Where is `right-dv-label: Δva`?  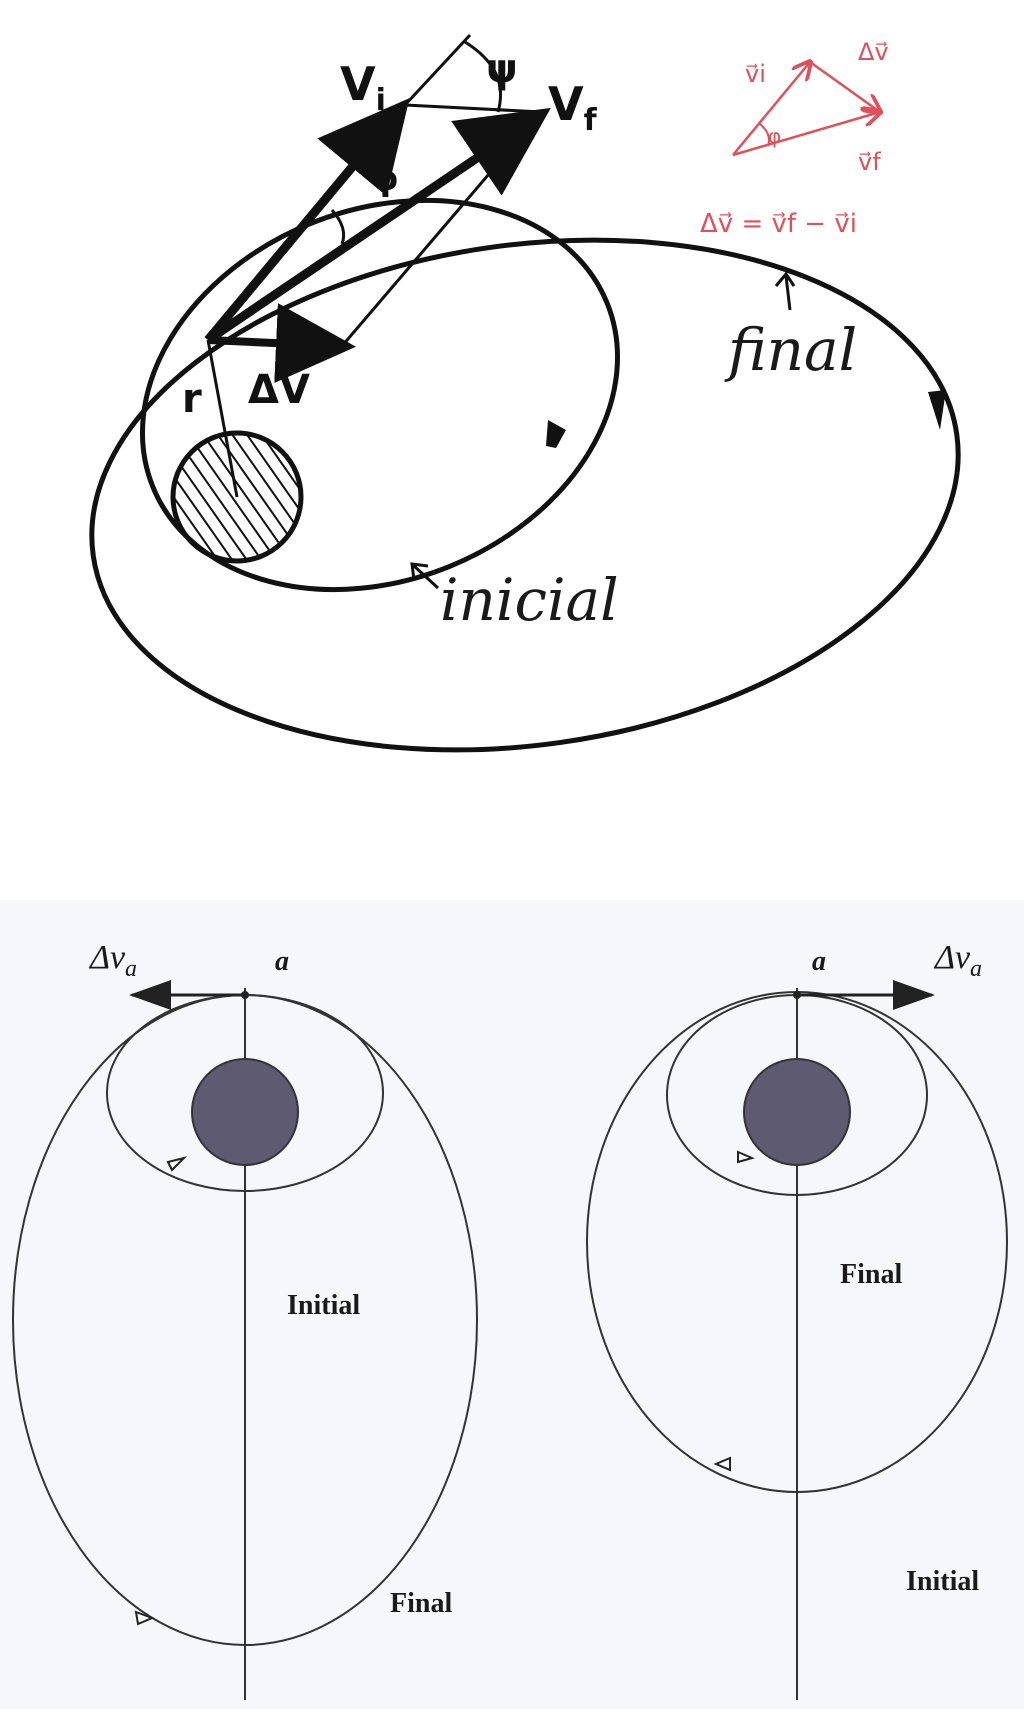
right-dv-label: Δva is located at coordinates (957, 960).